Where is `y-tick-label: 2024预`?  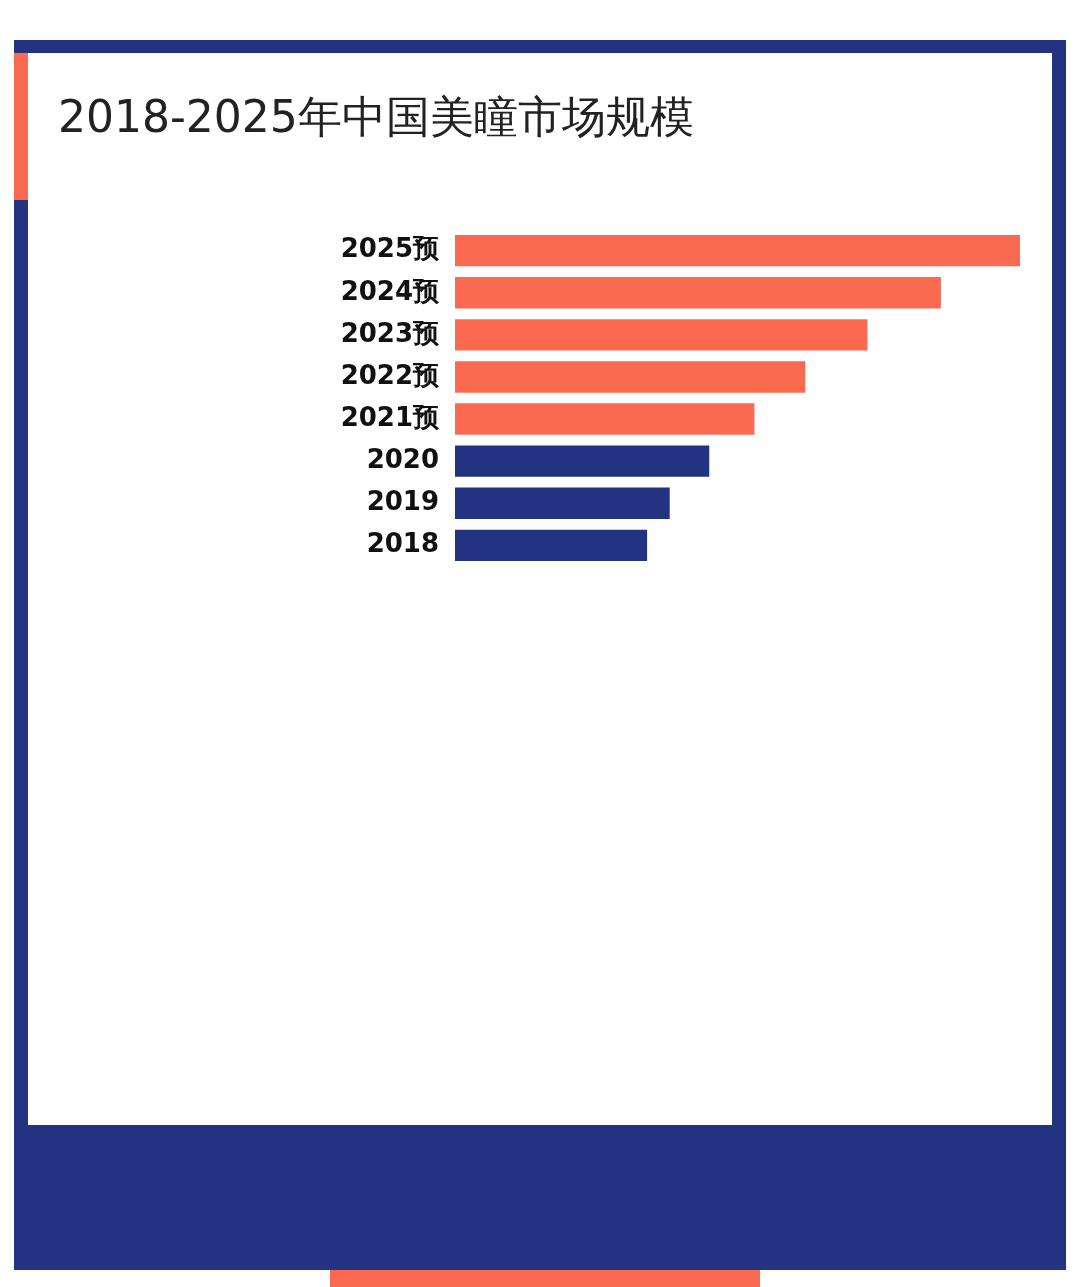 y-tick-label: 2024预 is located at coordinates (389, 290).